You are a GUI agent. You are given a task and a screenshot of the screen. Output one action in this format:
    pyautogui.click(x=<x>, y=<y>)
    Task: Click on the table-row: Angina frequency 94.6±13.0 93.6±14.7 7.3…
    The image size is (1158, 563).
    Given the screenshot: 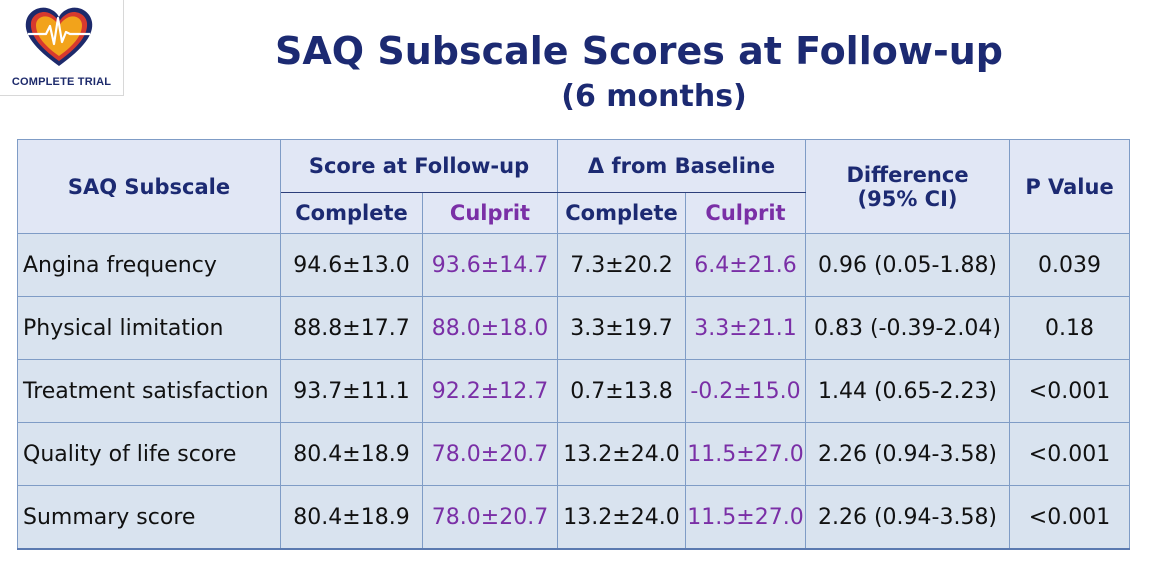 What is the action you would take?
    pyautogui.click(x=573, y=265)
    